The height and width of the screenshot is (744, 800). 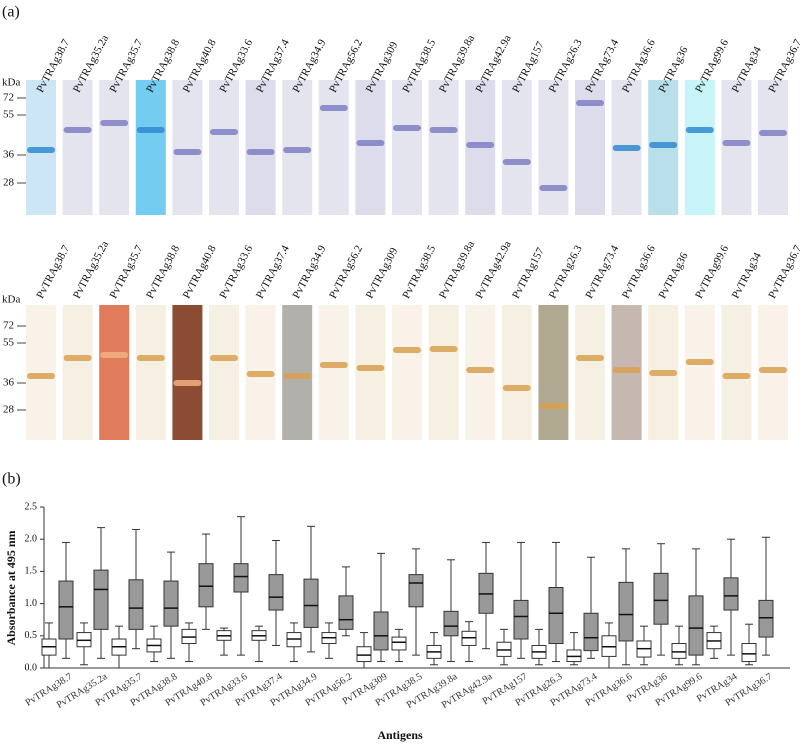 What do you see at coordinates (9, 115) in the screenshot?
I see `marker-label: 55` at bounding box center [9, 115].